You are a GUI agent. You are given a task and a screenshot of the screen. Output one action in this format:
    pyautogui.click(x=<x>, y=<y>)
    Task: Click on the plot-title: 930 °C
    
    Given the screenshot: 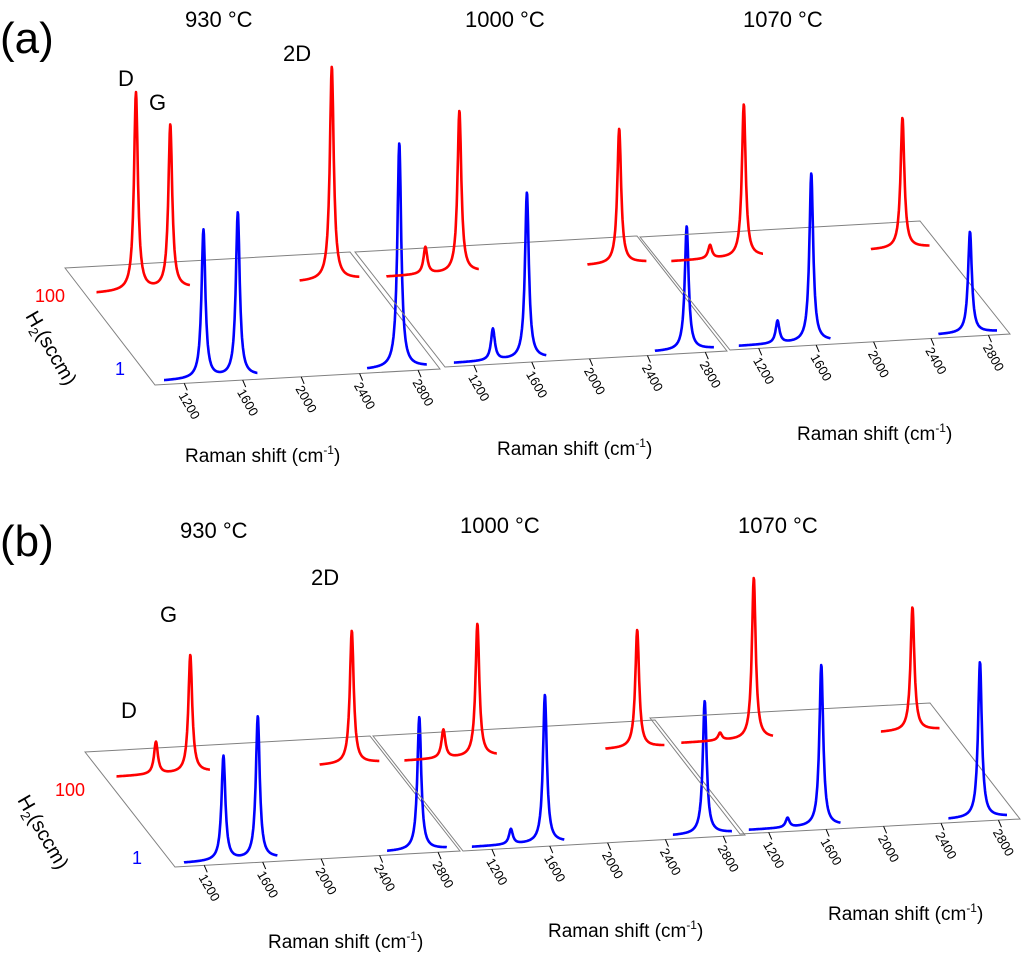 What is the action you would take?
    pyautogui.click(x=219, y=19)
    